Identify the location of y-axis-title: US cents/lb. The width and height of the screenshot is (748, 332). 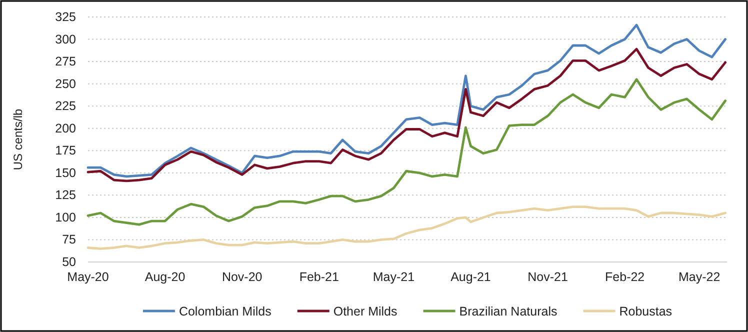
(18, 139).